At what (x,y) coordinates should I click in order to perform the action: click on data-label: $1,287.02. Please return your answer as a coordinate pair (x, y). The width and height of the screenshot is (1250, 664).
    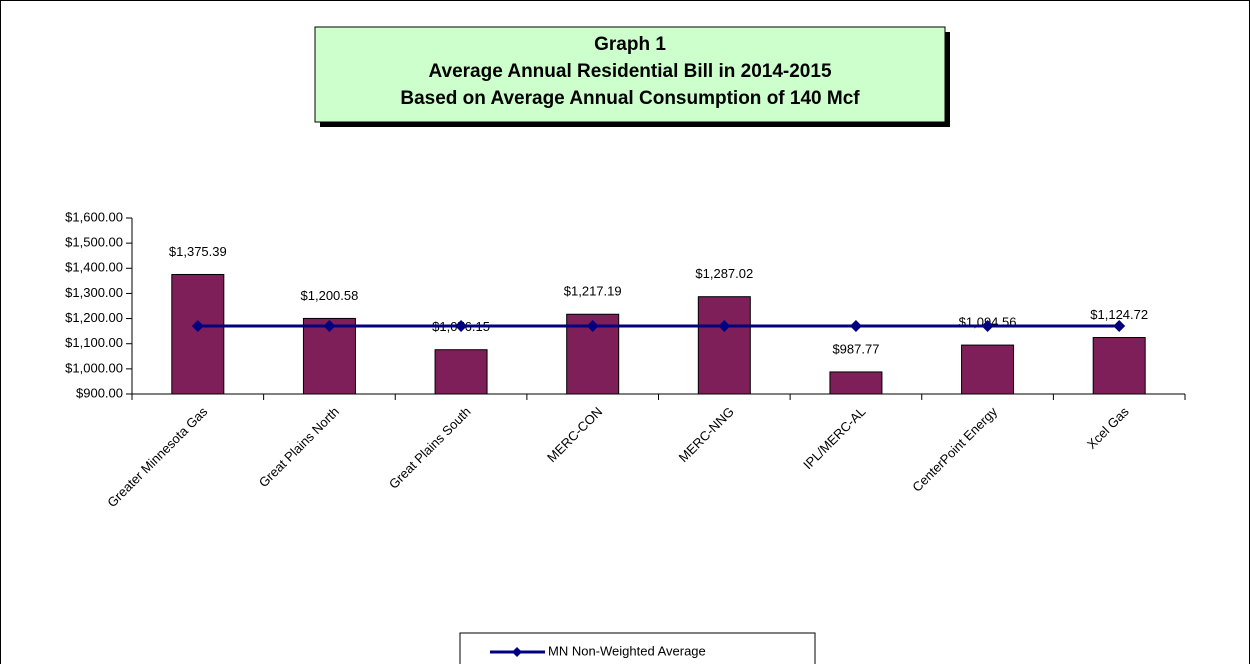
    Looking at the image, I should click on (724, 273).